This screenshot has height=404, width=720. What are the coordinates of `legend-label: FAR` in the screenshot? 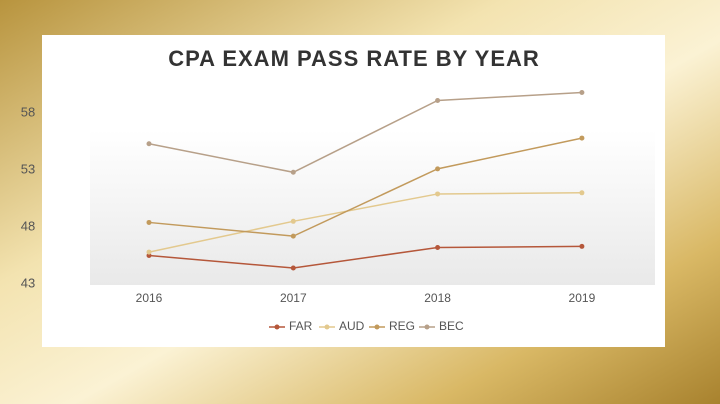 It's located at (301, 326).